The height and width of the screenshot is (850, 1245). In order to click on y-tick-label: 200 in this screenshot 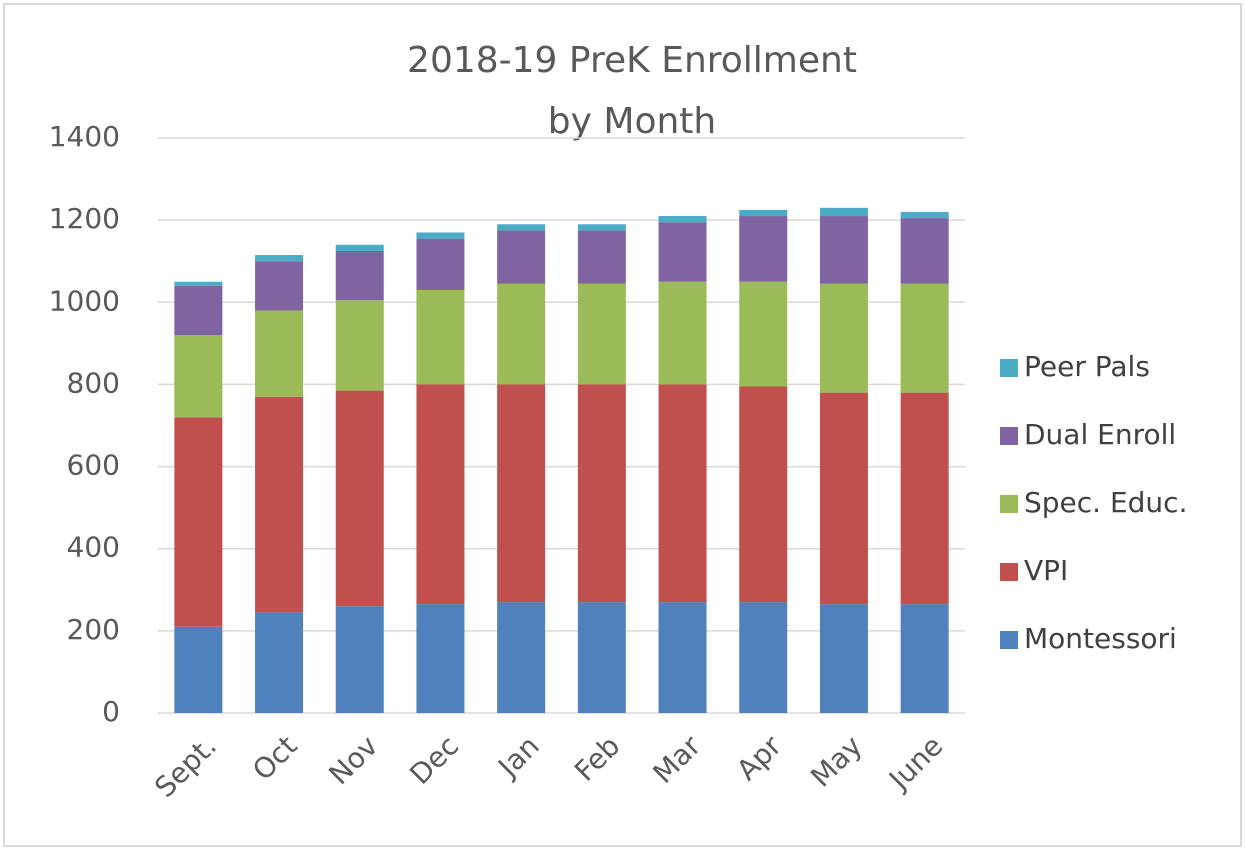, I will do `click(93, 629)`.